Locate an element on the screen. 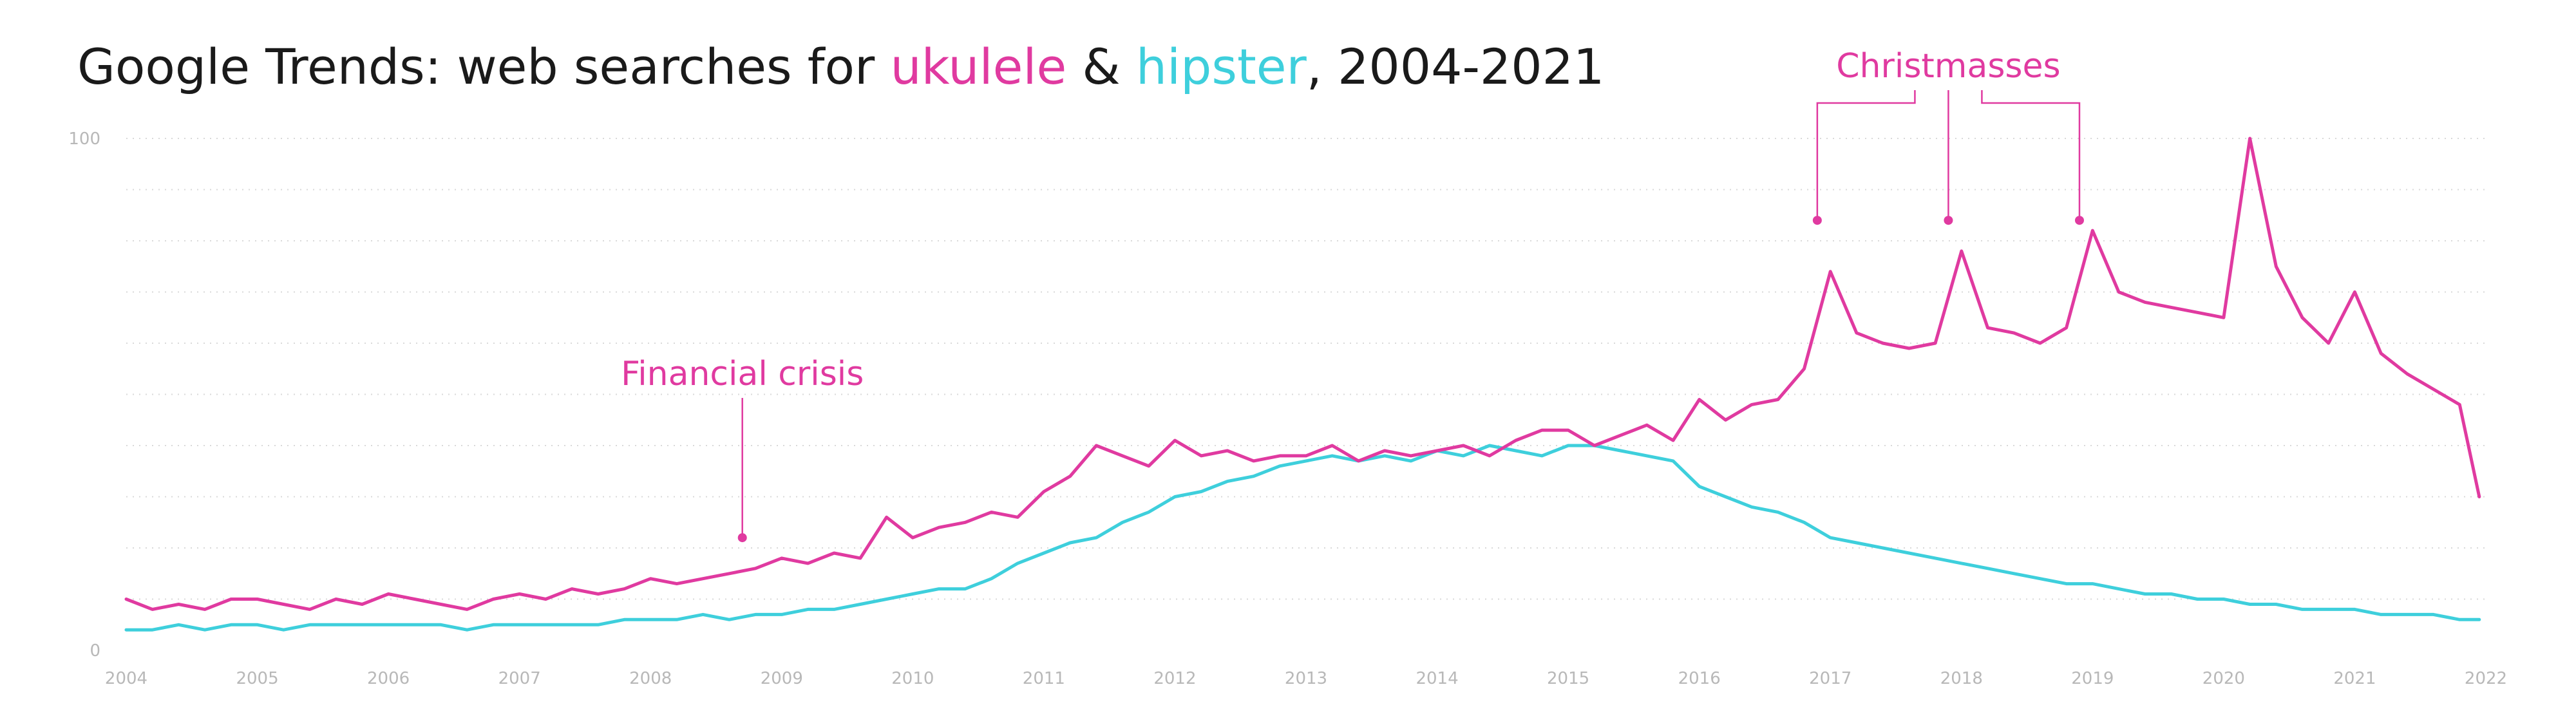  title-joiner: & is located at coordinates (1101, 66).